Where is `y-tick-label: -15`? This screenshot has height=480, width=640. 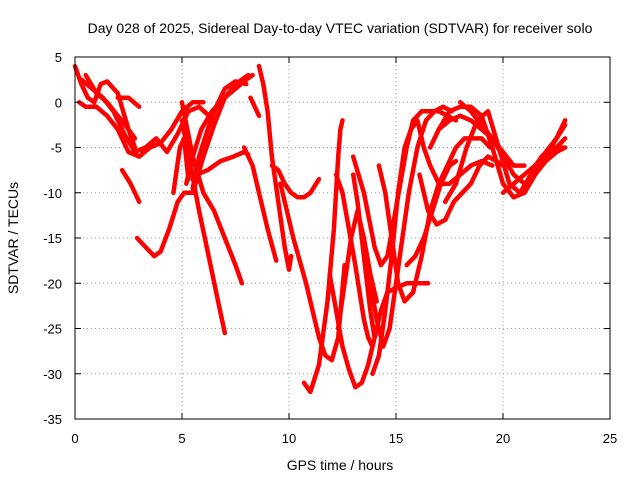
y-tick-label: -15 is located at coordinates (52, 238).